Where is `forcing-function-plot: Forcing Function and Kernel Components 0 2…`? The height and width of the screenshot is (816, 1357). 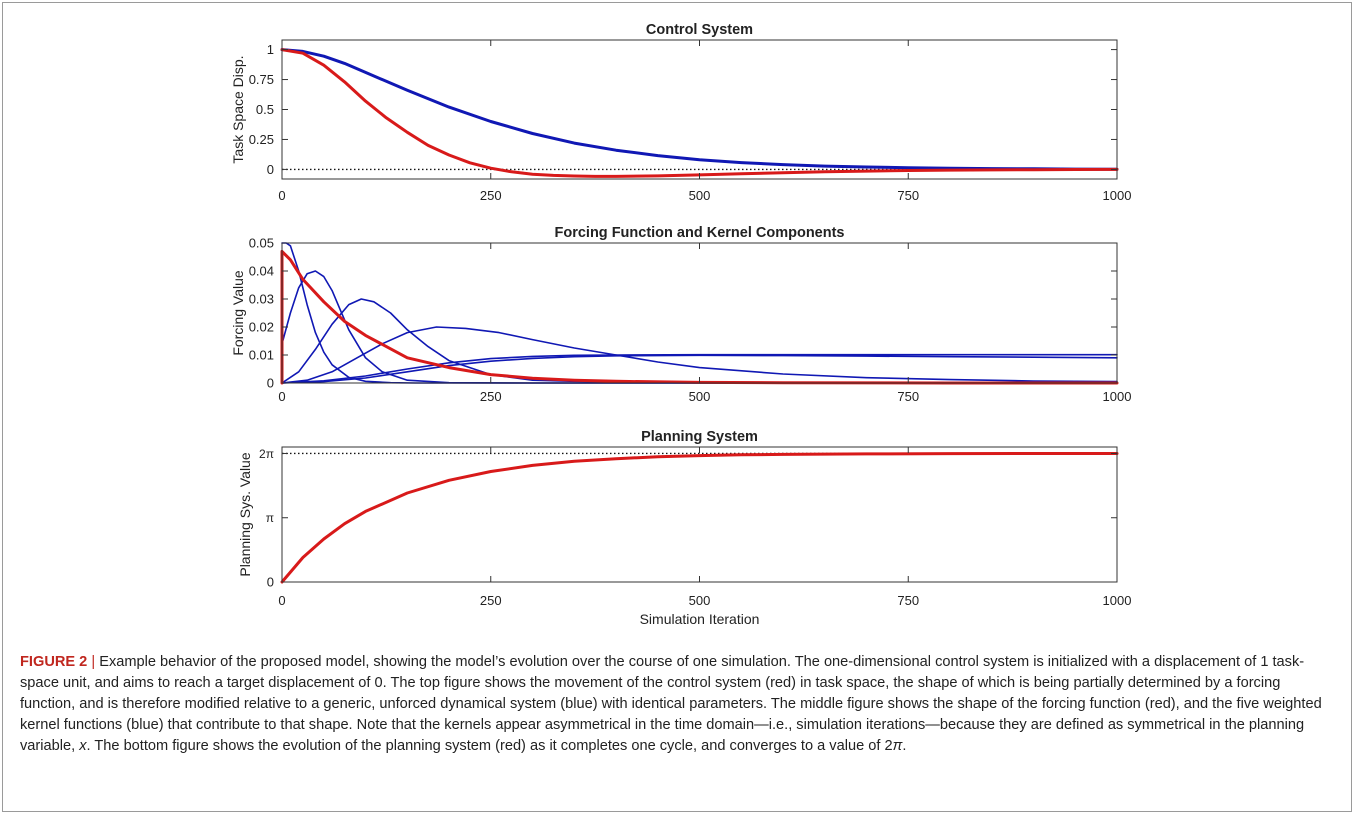 forcing-function-plot: Forcing Function and Kernel Components 0 2… is located at coordinates (680, 314).